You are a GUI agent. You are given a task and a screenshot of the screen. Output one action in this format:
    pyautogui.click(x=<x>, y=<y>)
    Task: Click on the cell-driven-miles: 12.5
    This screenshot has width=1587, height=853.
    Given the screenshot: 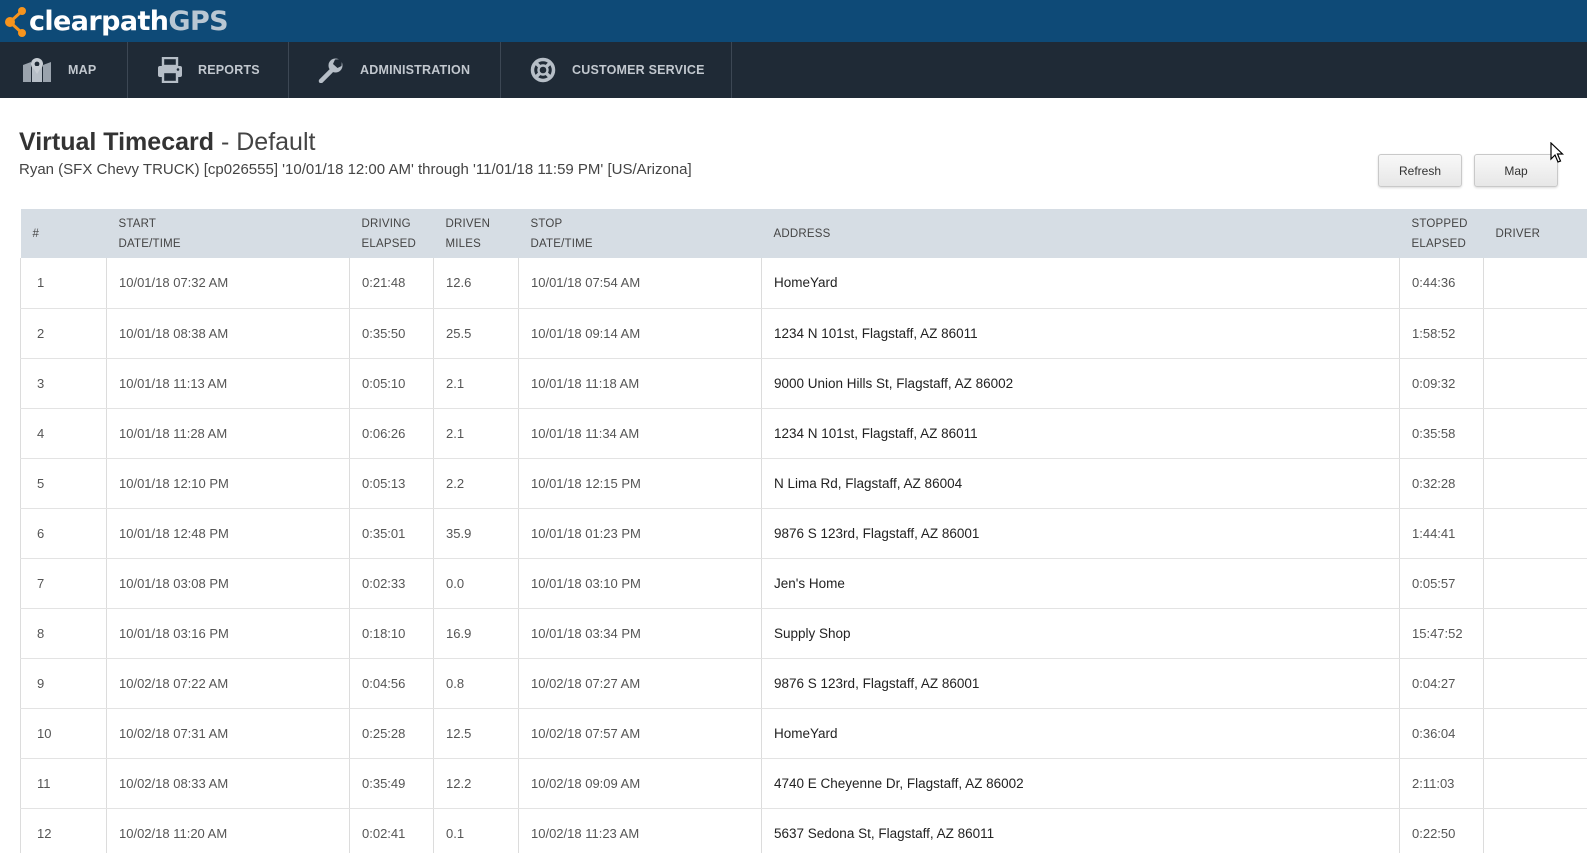 What is the action you would take?
    pyautogui.click(x=476, y=733)
    